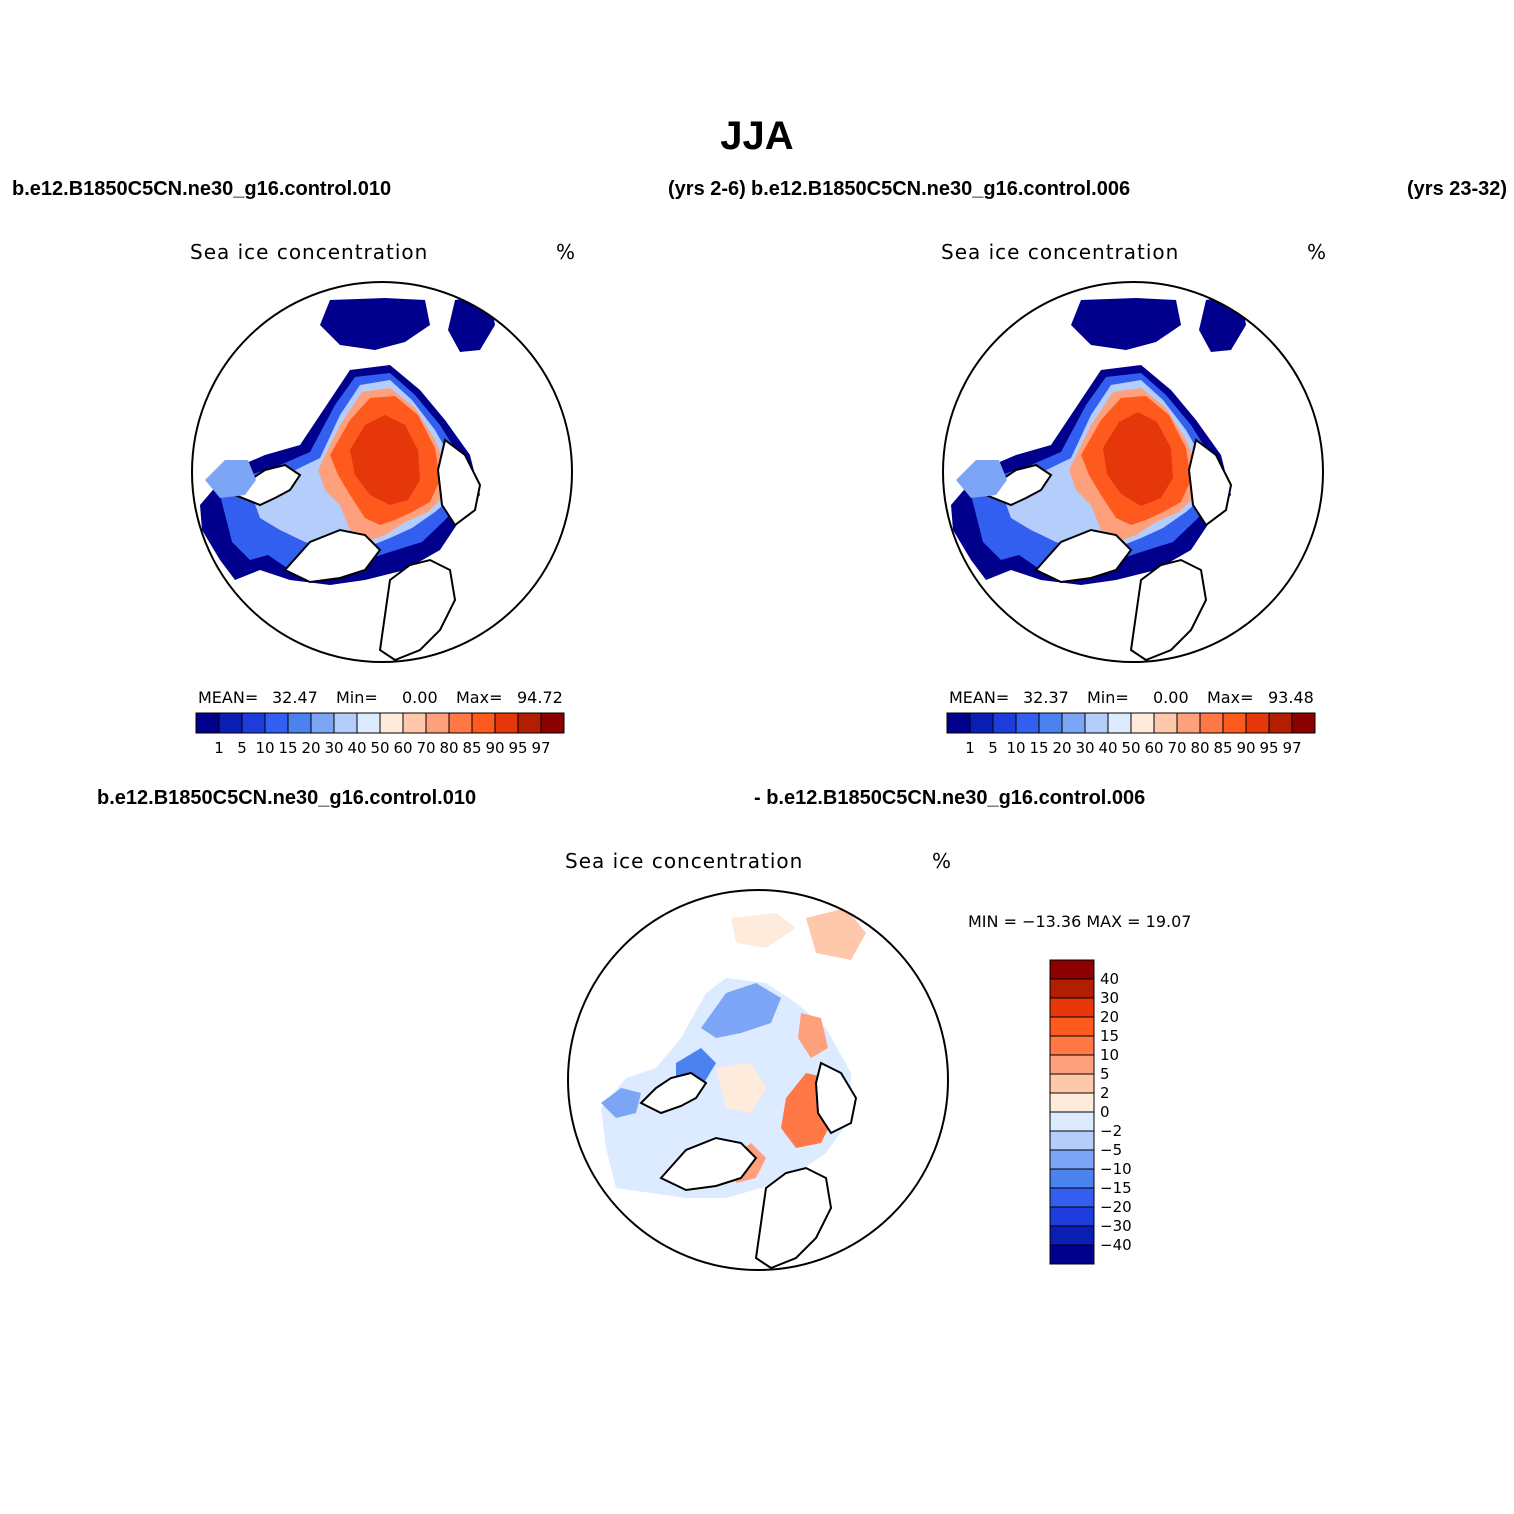 The height and width of the screenshot is (1514, 1514). I want to click on diff-units: %, so click(942, 861).